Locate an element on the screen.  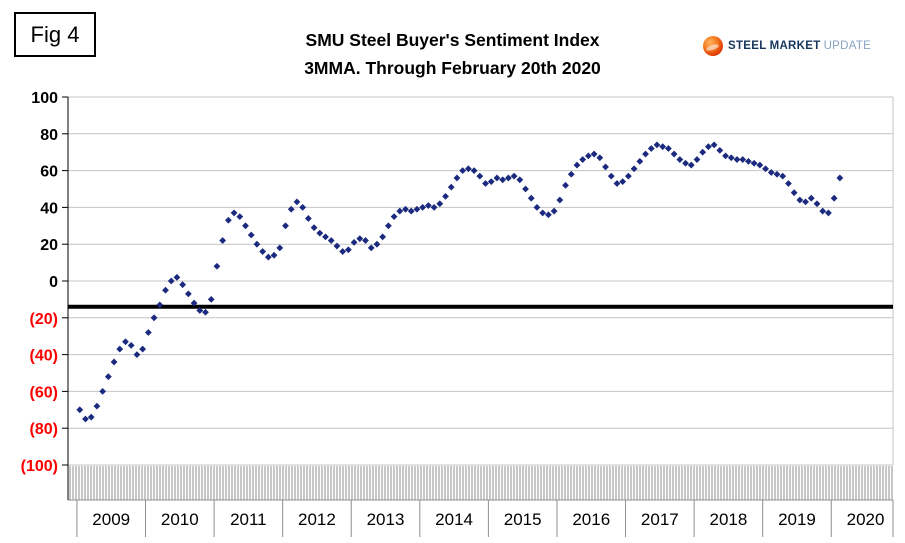
logo-text: STEEL MARKET UPDATE is located at coordinates (799, 46).